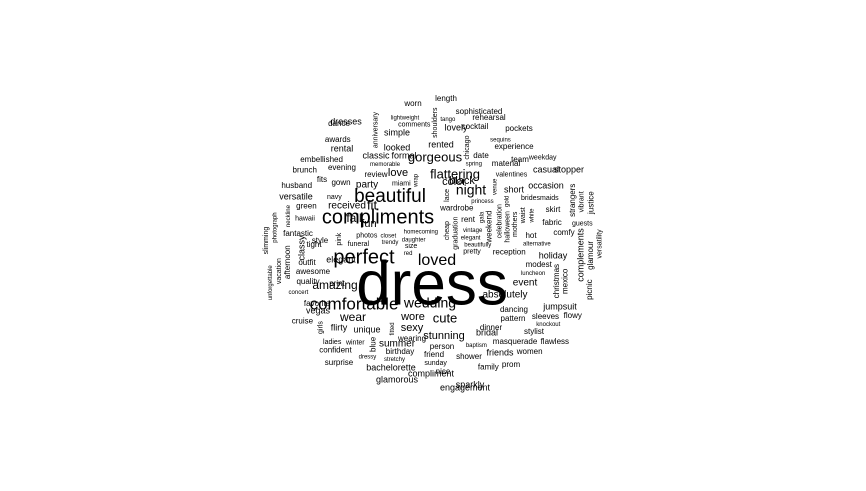 The width and height of the screenshot is (866, 491). What do you see at coordinates (318, 310) in the screenshot?
I see `cloud-word: vegas` at bounding box center [318, 310].